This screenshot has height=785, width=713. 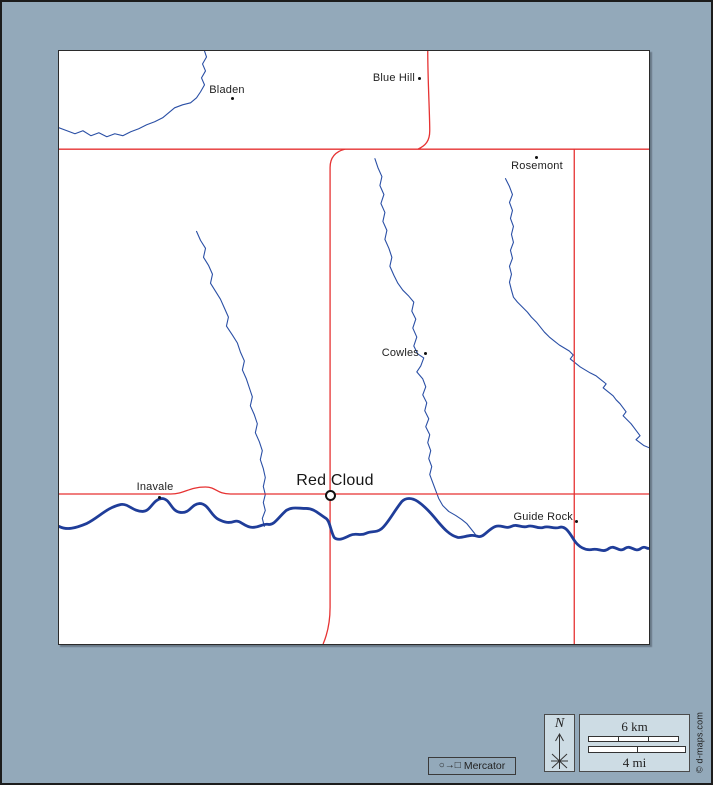 What do you see at coordinates (354, 524) in the screenshot?
I see `river-republican` at bounding box center [354, 524].